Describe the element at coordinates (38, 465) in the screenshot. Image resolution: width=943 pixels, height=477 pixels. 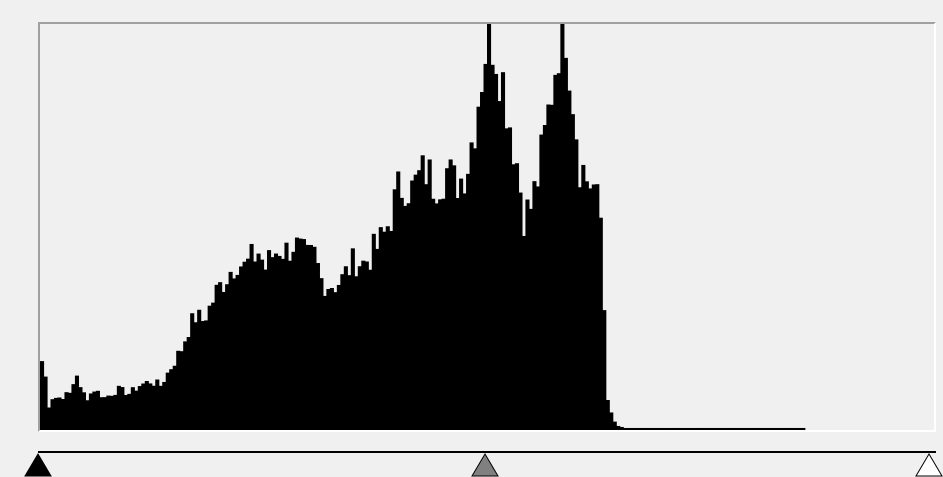
I see `black-point-handle` at that location.